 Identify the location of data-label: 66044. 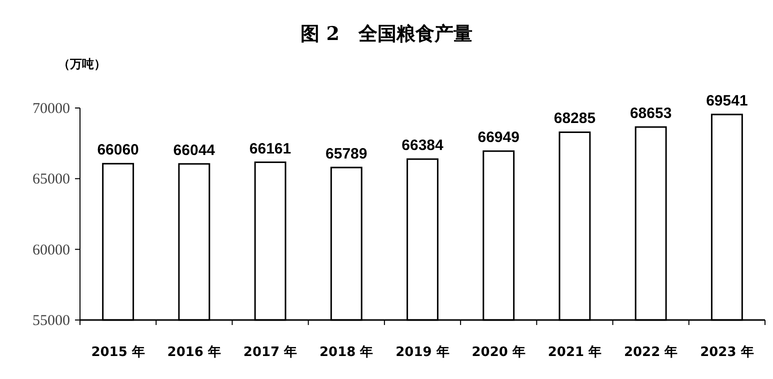
(194, 150).